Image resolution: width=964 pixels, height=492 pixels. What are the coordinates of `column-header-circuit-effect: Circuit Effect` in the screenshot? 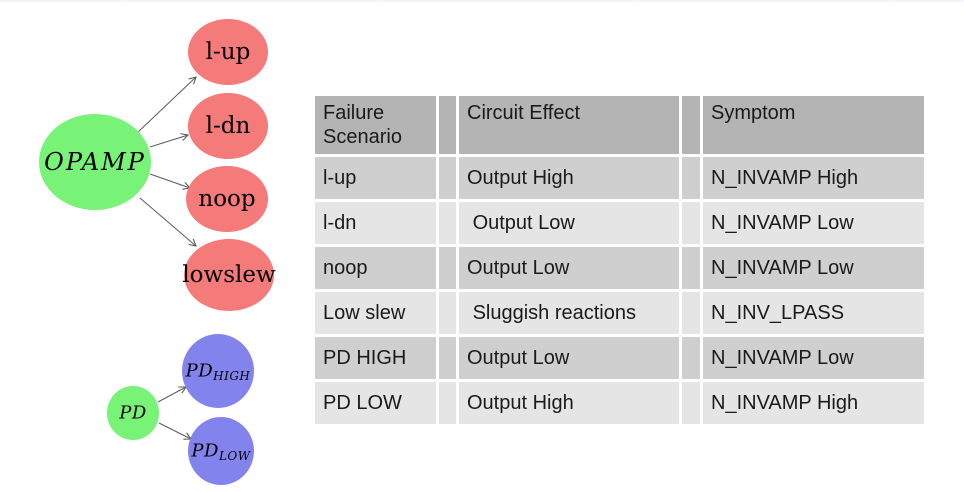 It's located at (569, 125).